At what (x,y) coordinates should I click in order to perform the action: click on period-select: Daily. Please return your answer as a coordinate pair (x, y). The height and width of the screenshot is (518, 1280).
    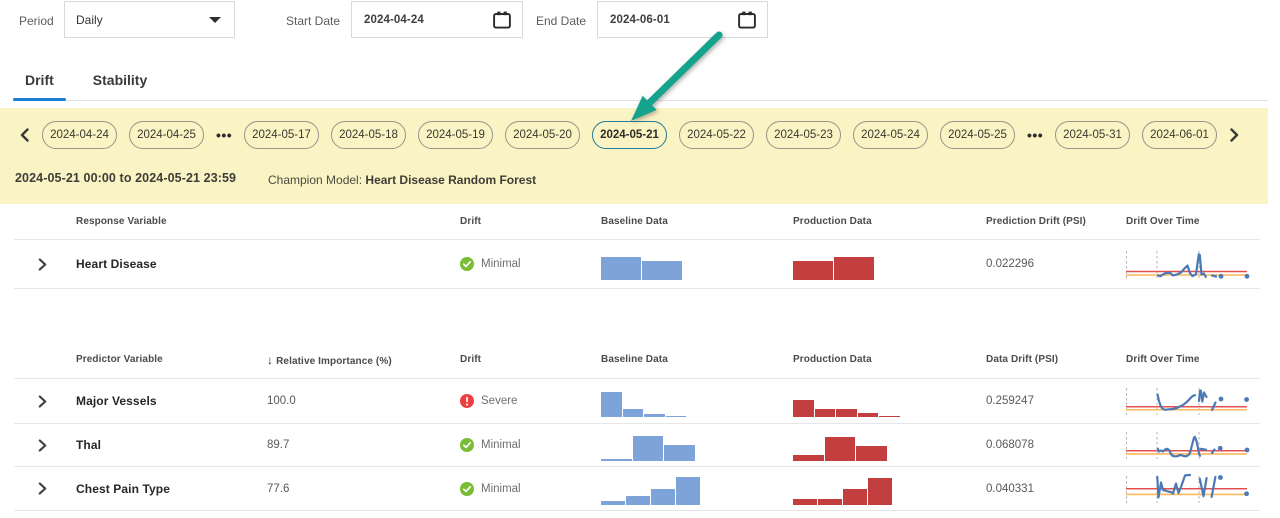
    Looking at the image, I should click on (149, 19).